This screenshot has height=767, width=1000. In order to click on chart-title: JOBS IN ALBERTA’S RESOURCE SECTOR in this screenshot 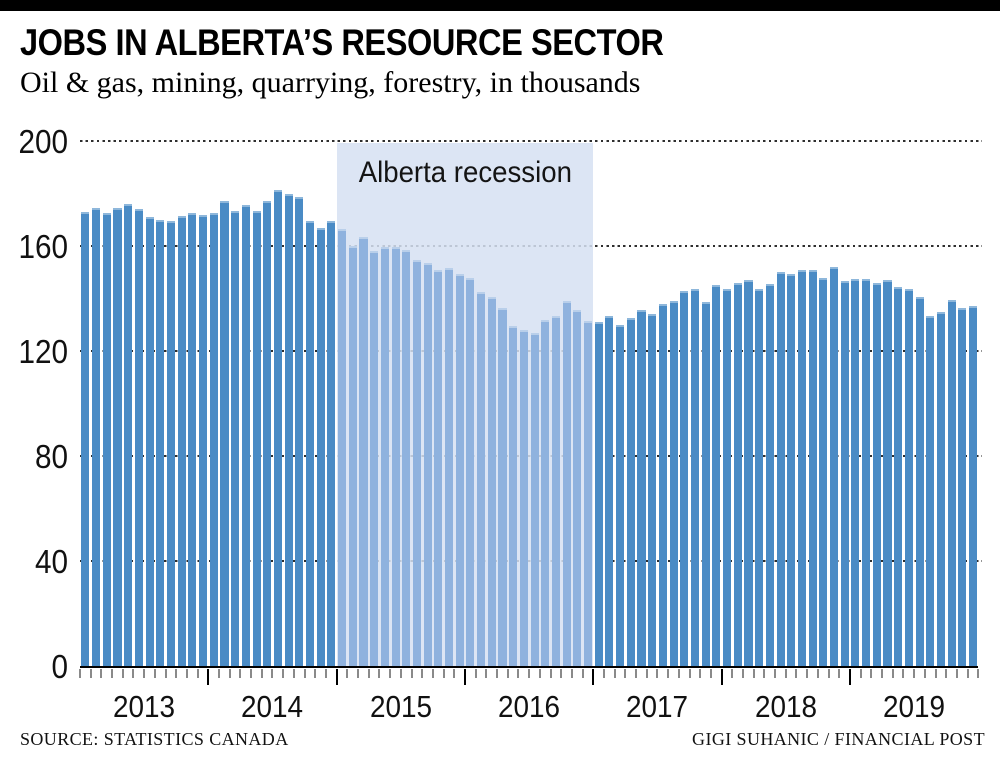, I will do `click(342, 42)`.